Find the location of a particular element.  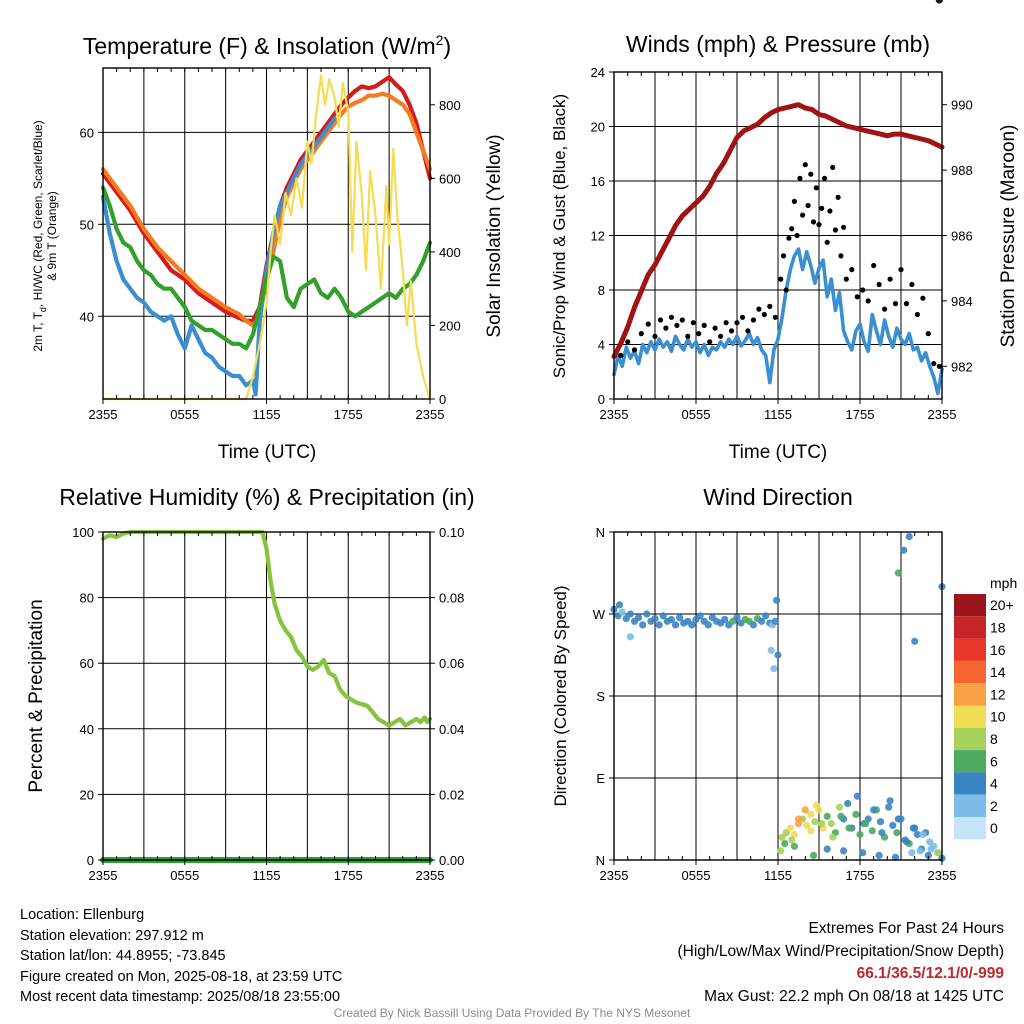

rh-xtick-label: 2355 is located at coordinates (430, 875).